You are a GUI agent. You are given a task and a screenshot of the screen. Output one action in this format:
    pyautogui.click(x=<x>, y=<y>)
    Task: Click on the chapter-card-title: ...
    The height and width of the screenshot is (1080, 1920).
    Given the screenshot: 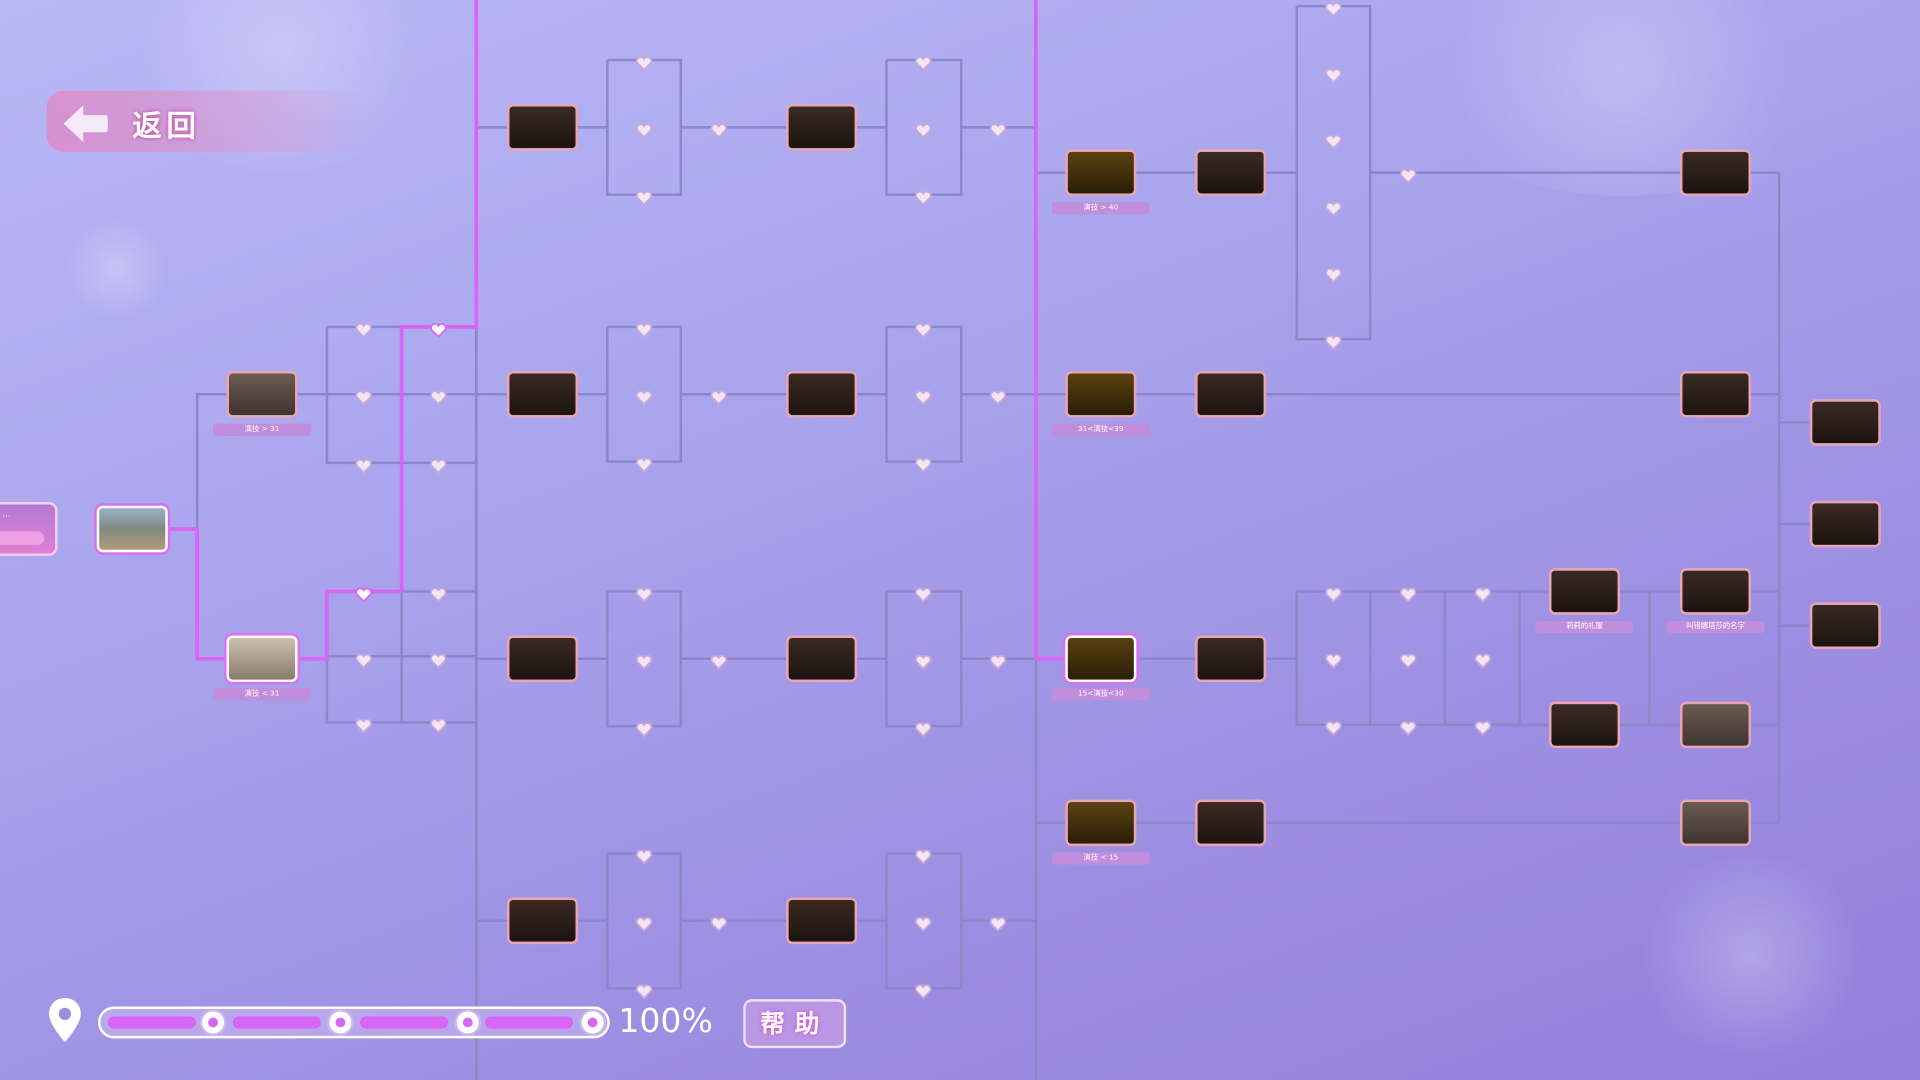 What is the action you would take?
    pyautogui.click(x=6, y=514)
    